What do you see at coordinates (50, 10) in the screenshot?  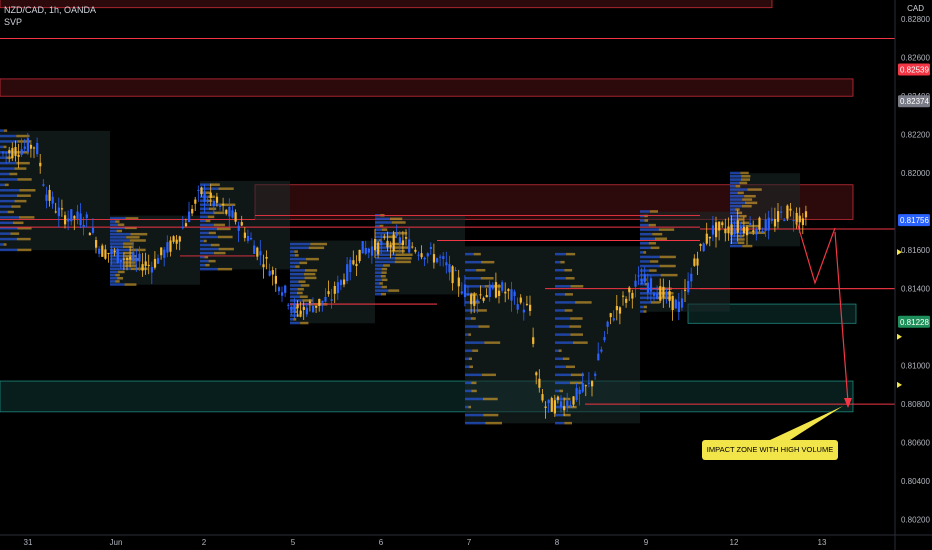 I see `symbol-title: NZD/CAD, 1h, OANDA` at bounding box center [50, 10].